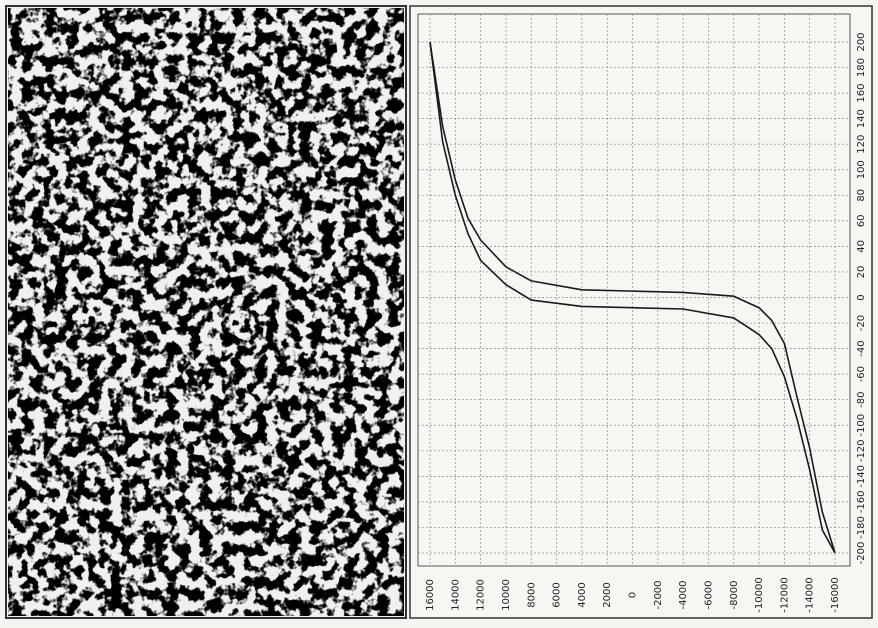 The width and height of the screenshot is (878, 628). What do you see at coordinates (861, 272) in the screenshot?
I see `y-tick-label: 20` at bounding box center [861, 272].